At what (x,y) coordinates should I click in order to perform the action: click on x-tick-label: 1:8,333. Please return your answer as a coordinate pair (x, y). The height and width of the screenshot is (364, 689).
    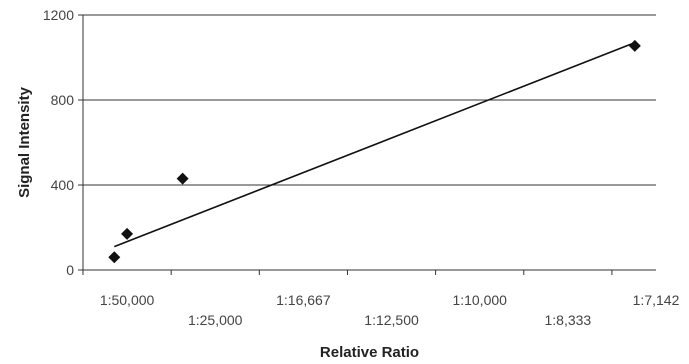
    Looking at the image, I should click on (567, 320).